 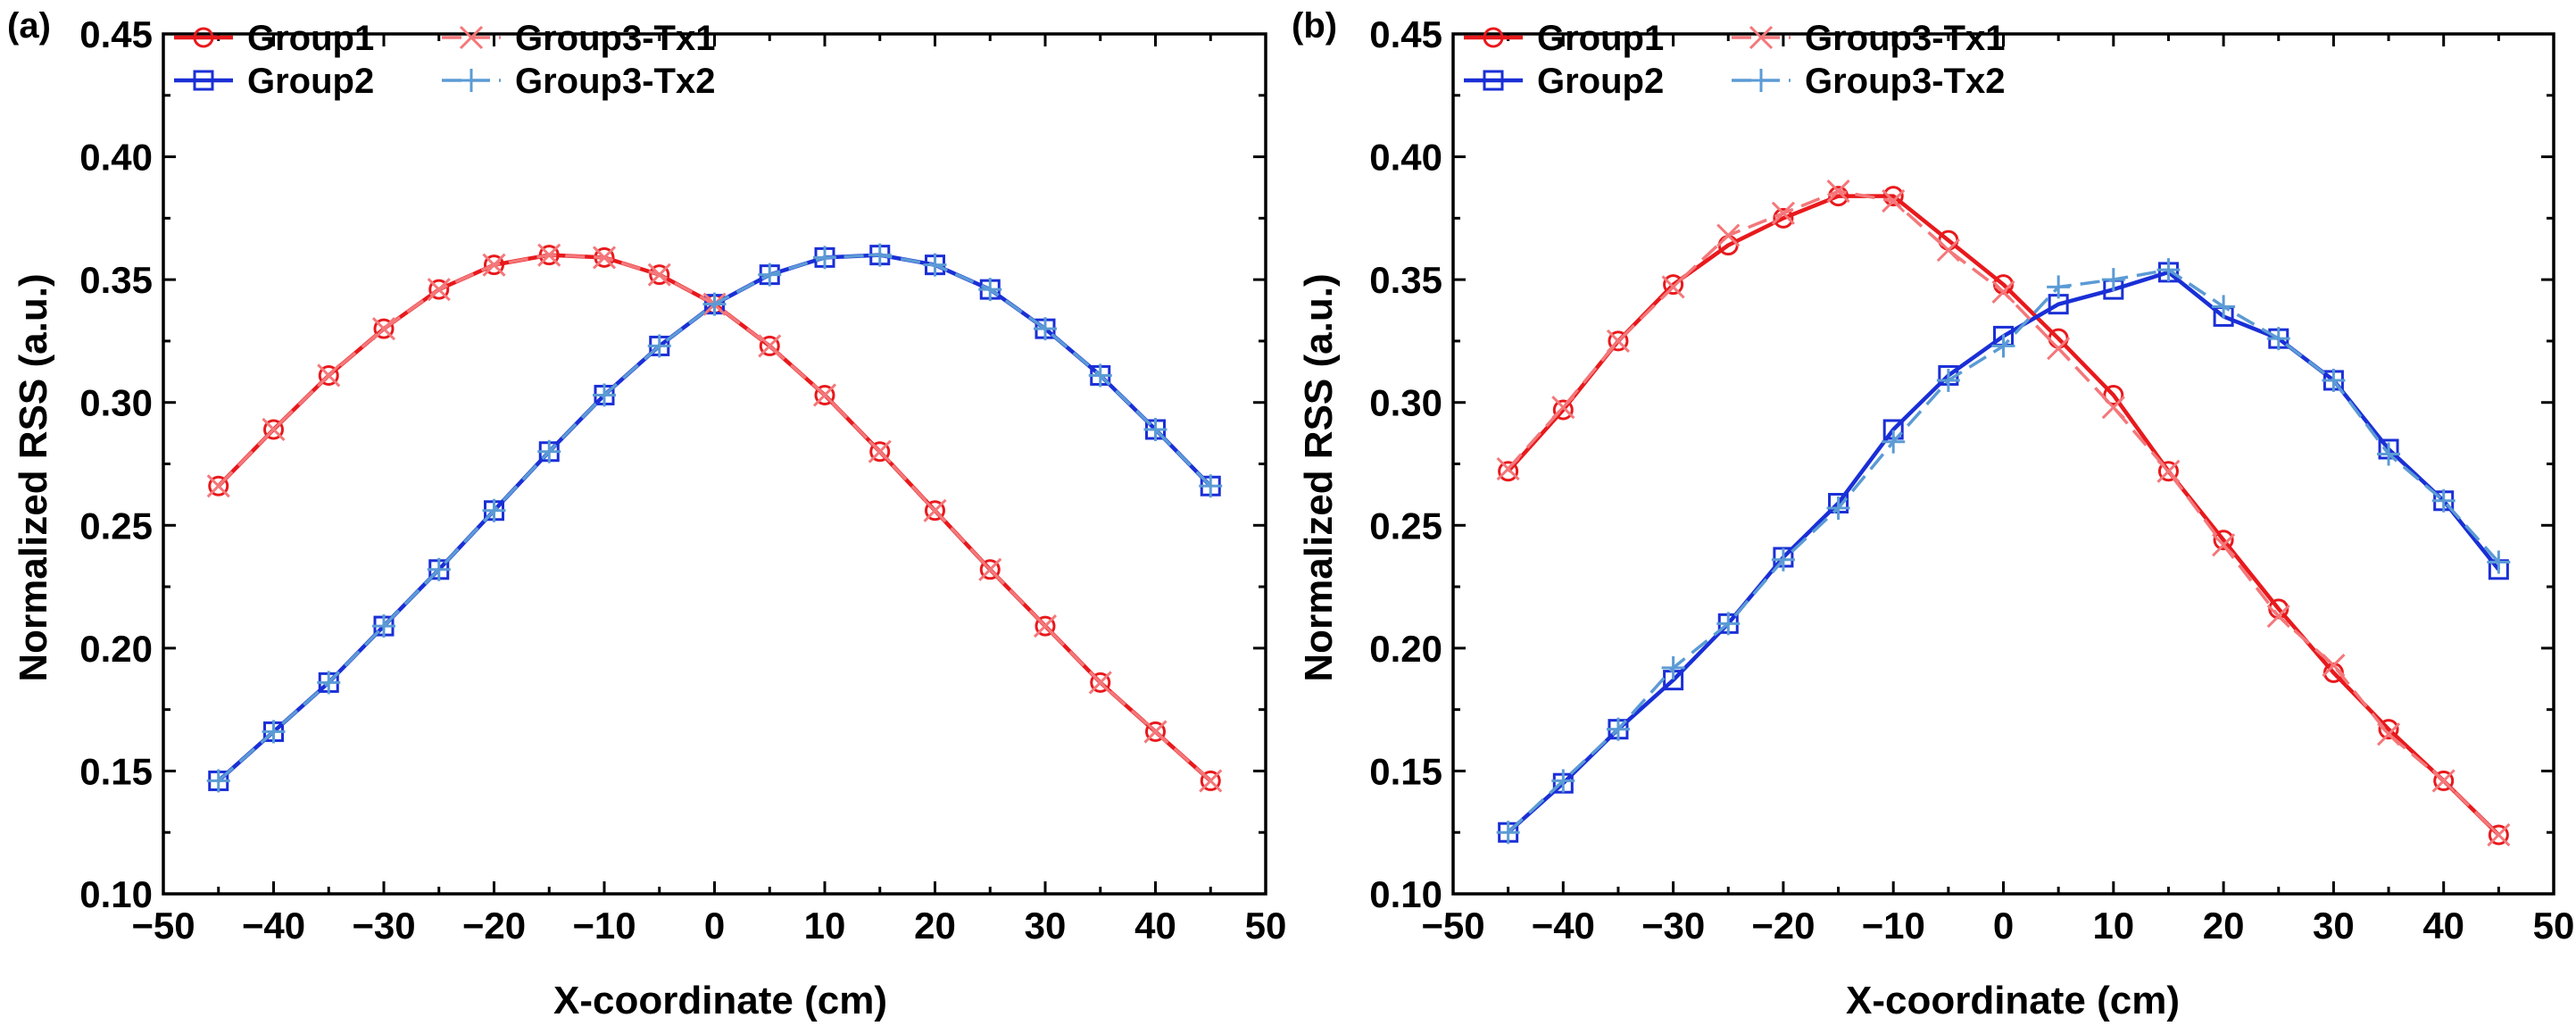 What do you see at coordinates (310, 39) in the screenshot?
I see `legend-label: Group1` at bounding box center [310, 39].